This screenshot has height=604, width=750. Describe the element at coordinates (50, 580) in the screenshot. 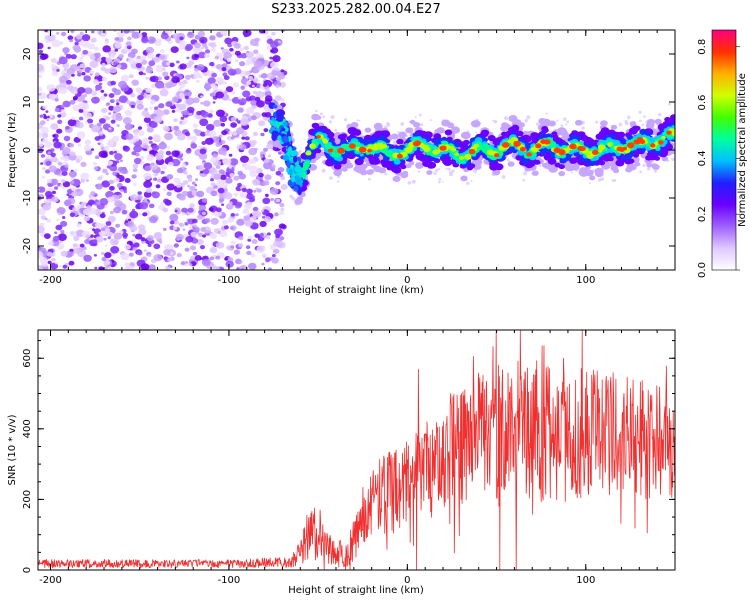

I see `x-tick-label: -200` at that location.